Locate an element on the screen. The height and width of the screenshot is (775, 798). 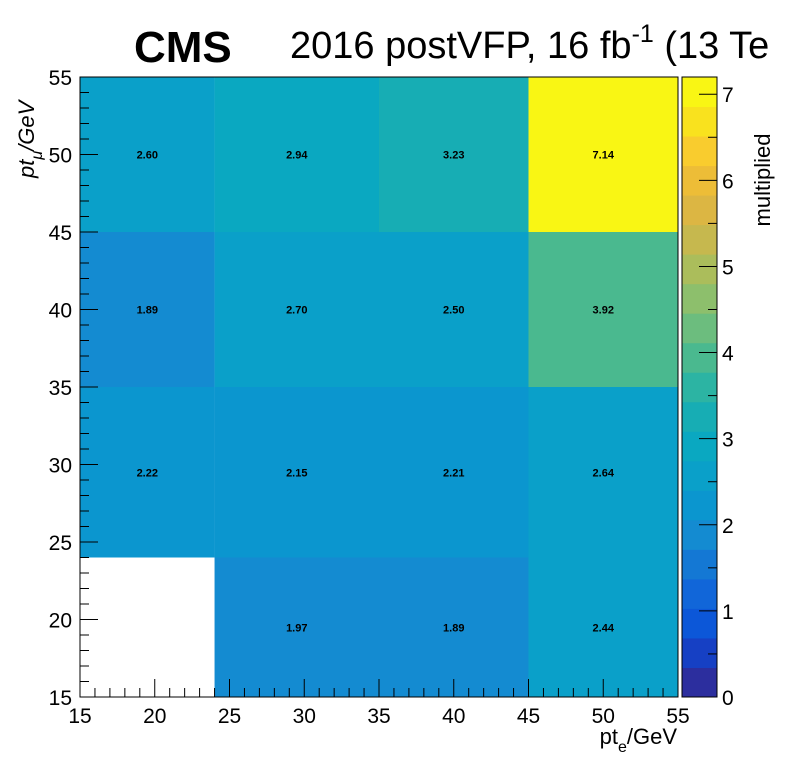
y-tick-label: 30 is located at coordinates (60, 466).